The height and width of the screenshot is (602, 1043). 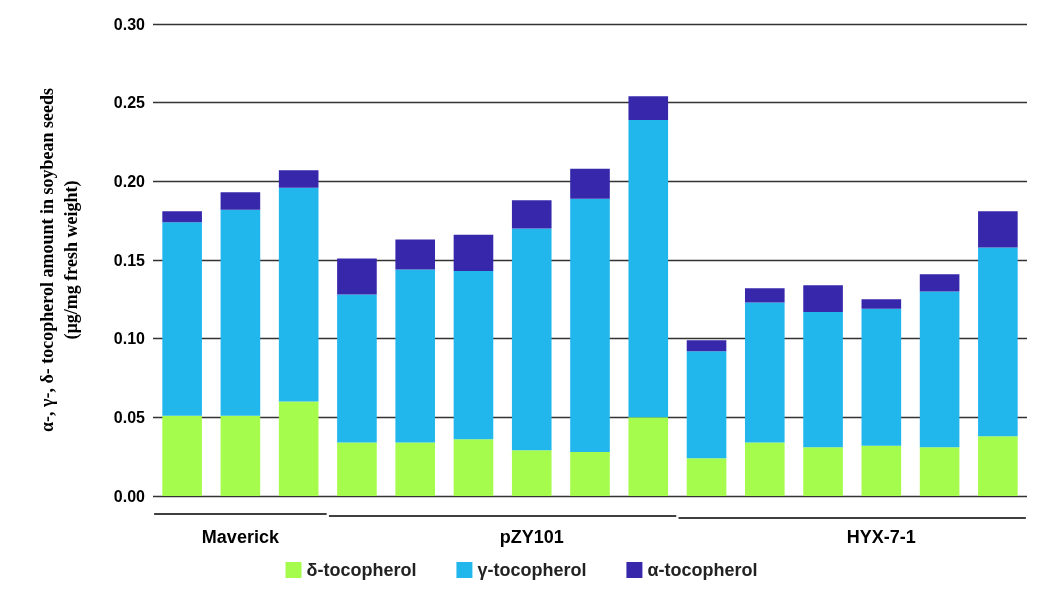 What do you see at coordinates (532, 570) in the screenshot?
I see `legend-label: γ-tocopherol` at bounding box center [532, 570].